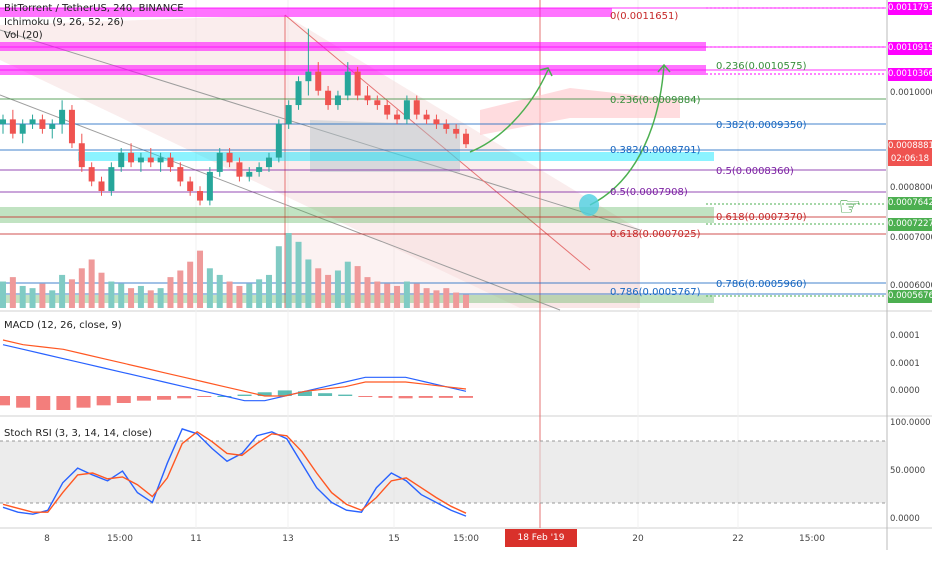 This screenshot has width=932, height=565. Describe the element at coordinates (761, 217) in the screenshot. I see `fib-label: 0.618(0.0007370)` at that location.